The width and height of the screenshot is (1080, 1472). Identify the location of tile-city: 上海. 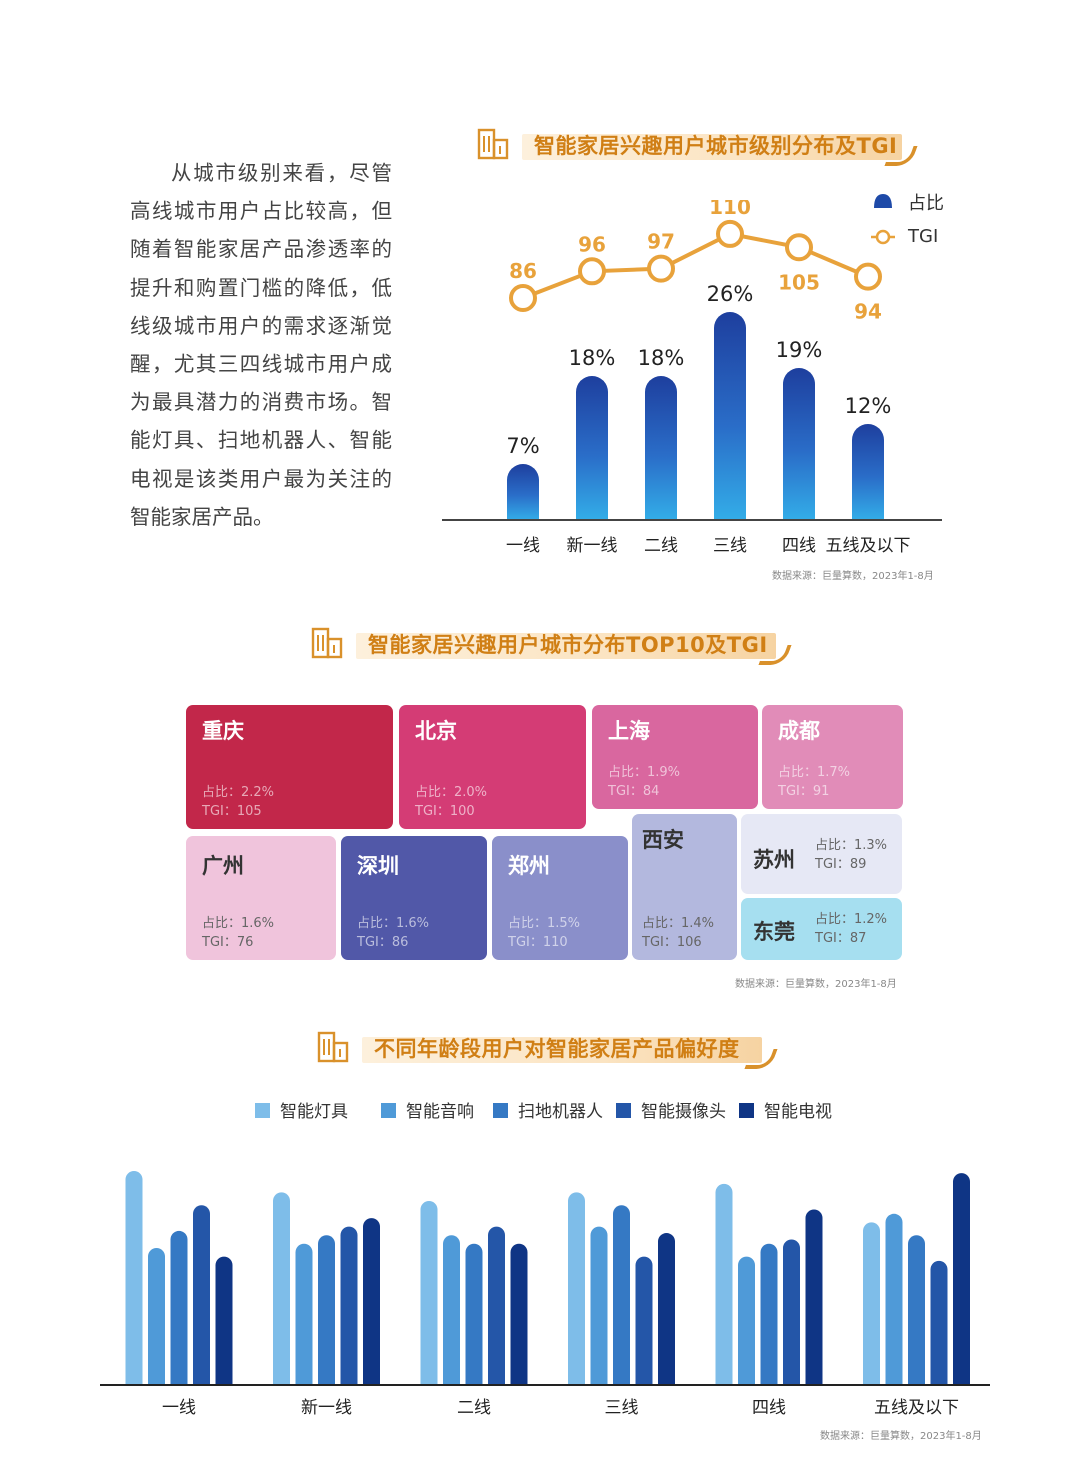
(629, 731).